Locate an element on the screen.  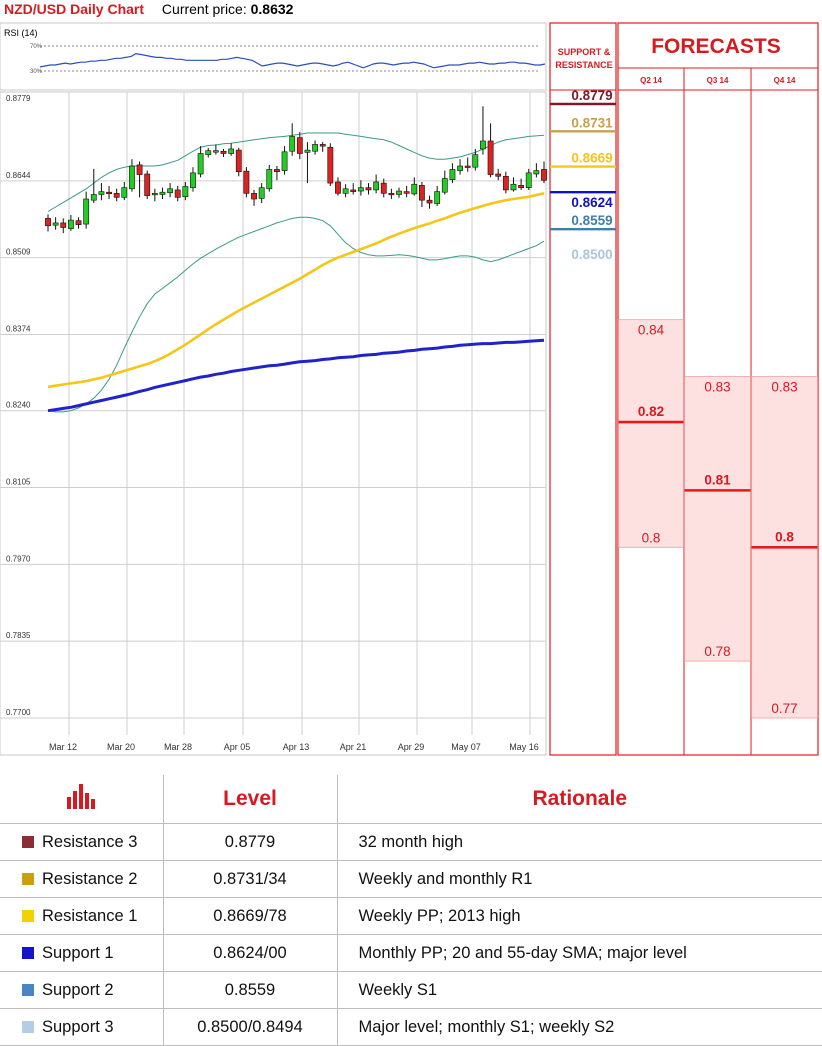
level-value: 0.8731/34 is located at coordinates (250, 879).